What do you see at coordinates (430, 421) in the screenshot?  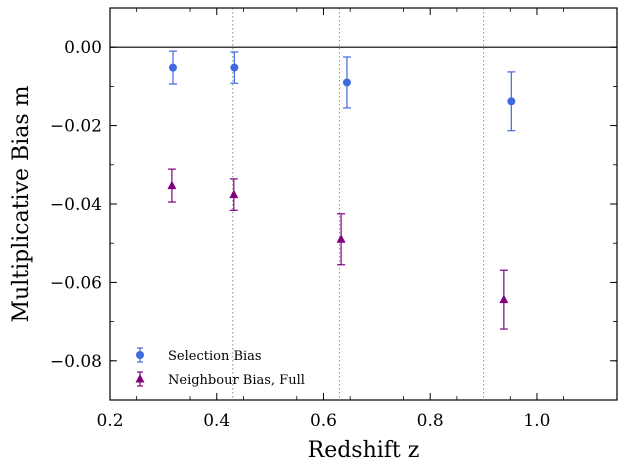 I see `x-tick-label-3: 0.8` at bounding box center [430, 421].